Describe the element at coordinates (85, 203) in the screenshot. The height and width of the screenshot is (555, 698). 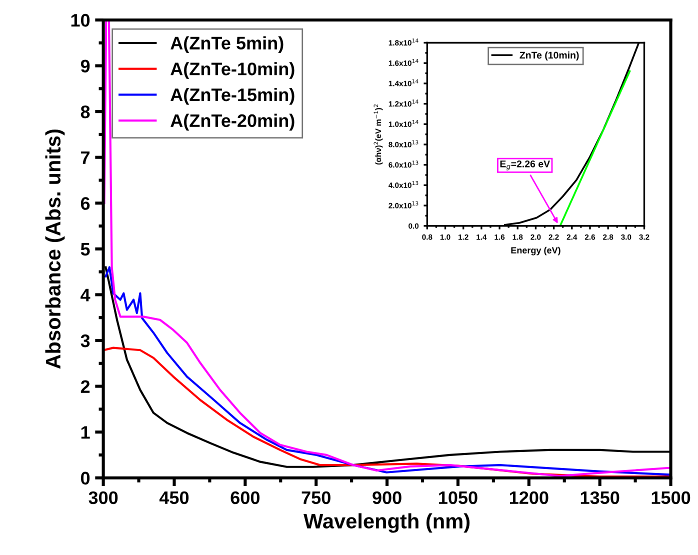
I see `y-tick-label: 6` at that location.